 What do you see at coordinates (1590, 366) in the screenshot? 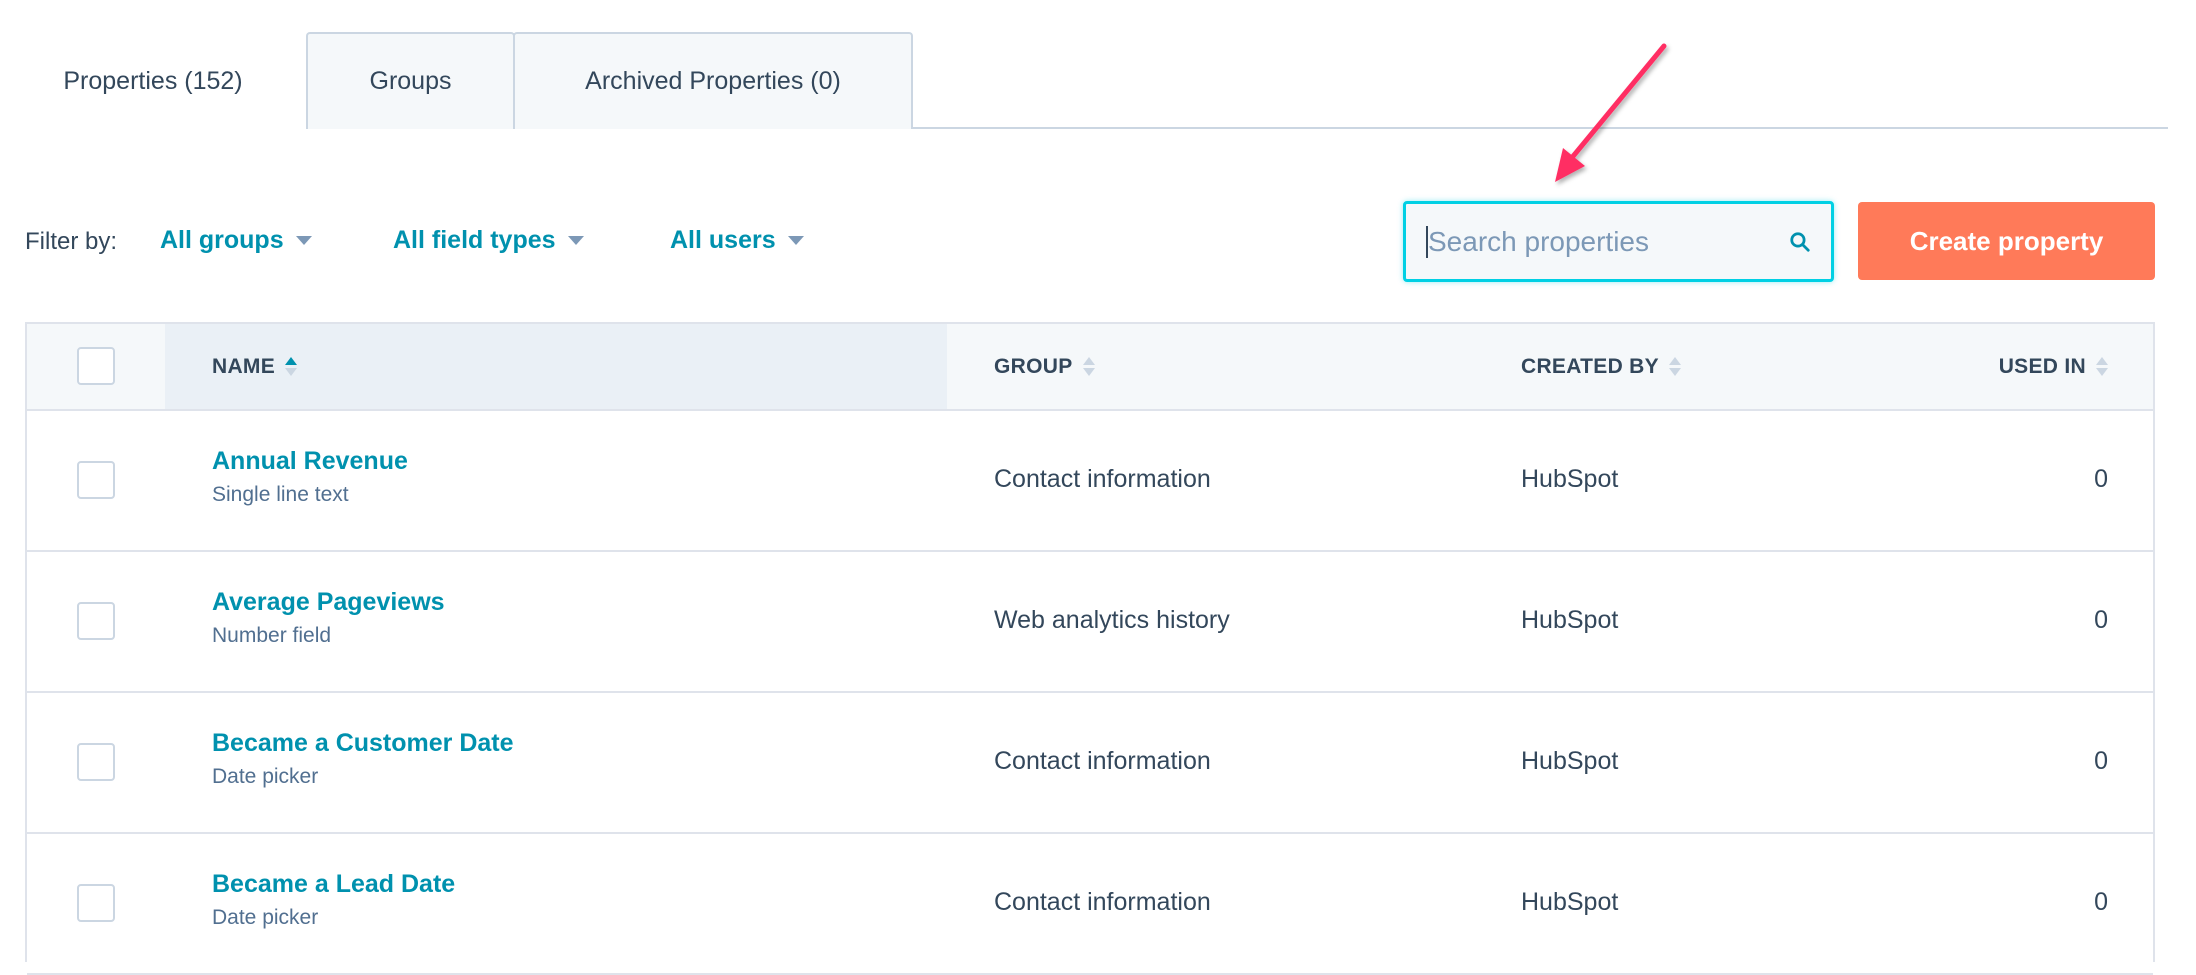
I see `column-header-created-by-label: CREATED BY` at bounding box center [1590, 366].